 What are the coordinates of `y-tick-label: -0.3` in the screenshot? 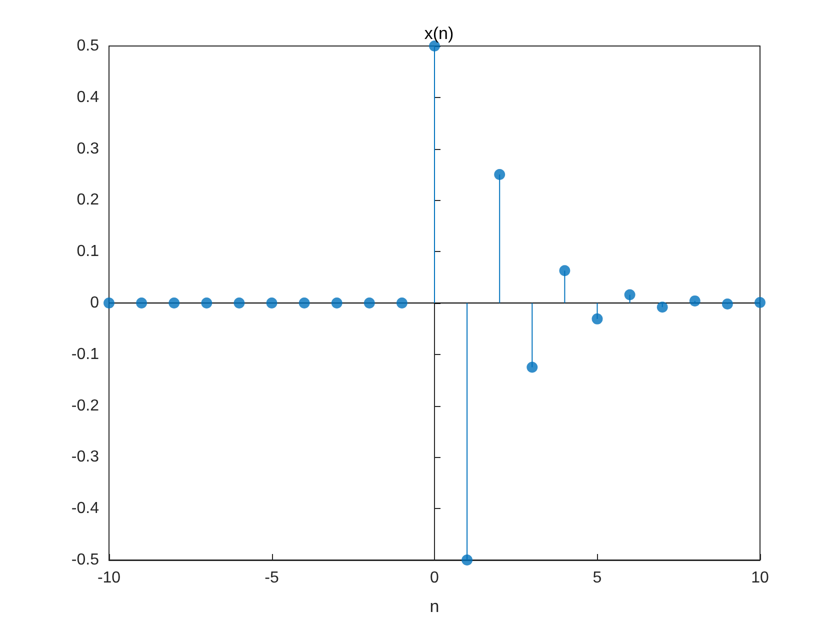 It's located at (85, 457).